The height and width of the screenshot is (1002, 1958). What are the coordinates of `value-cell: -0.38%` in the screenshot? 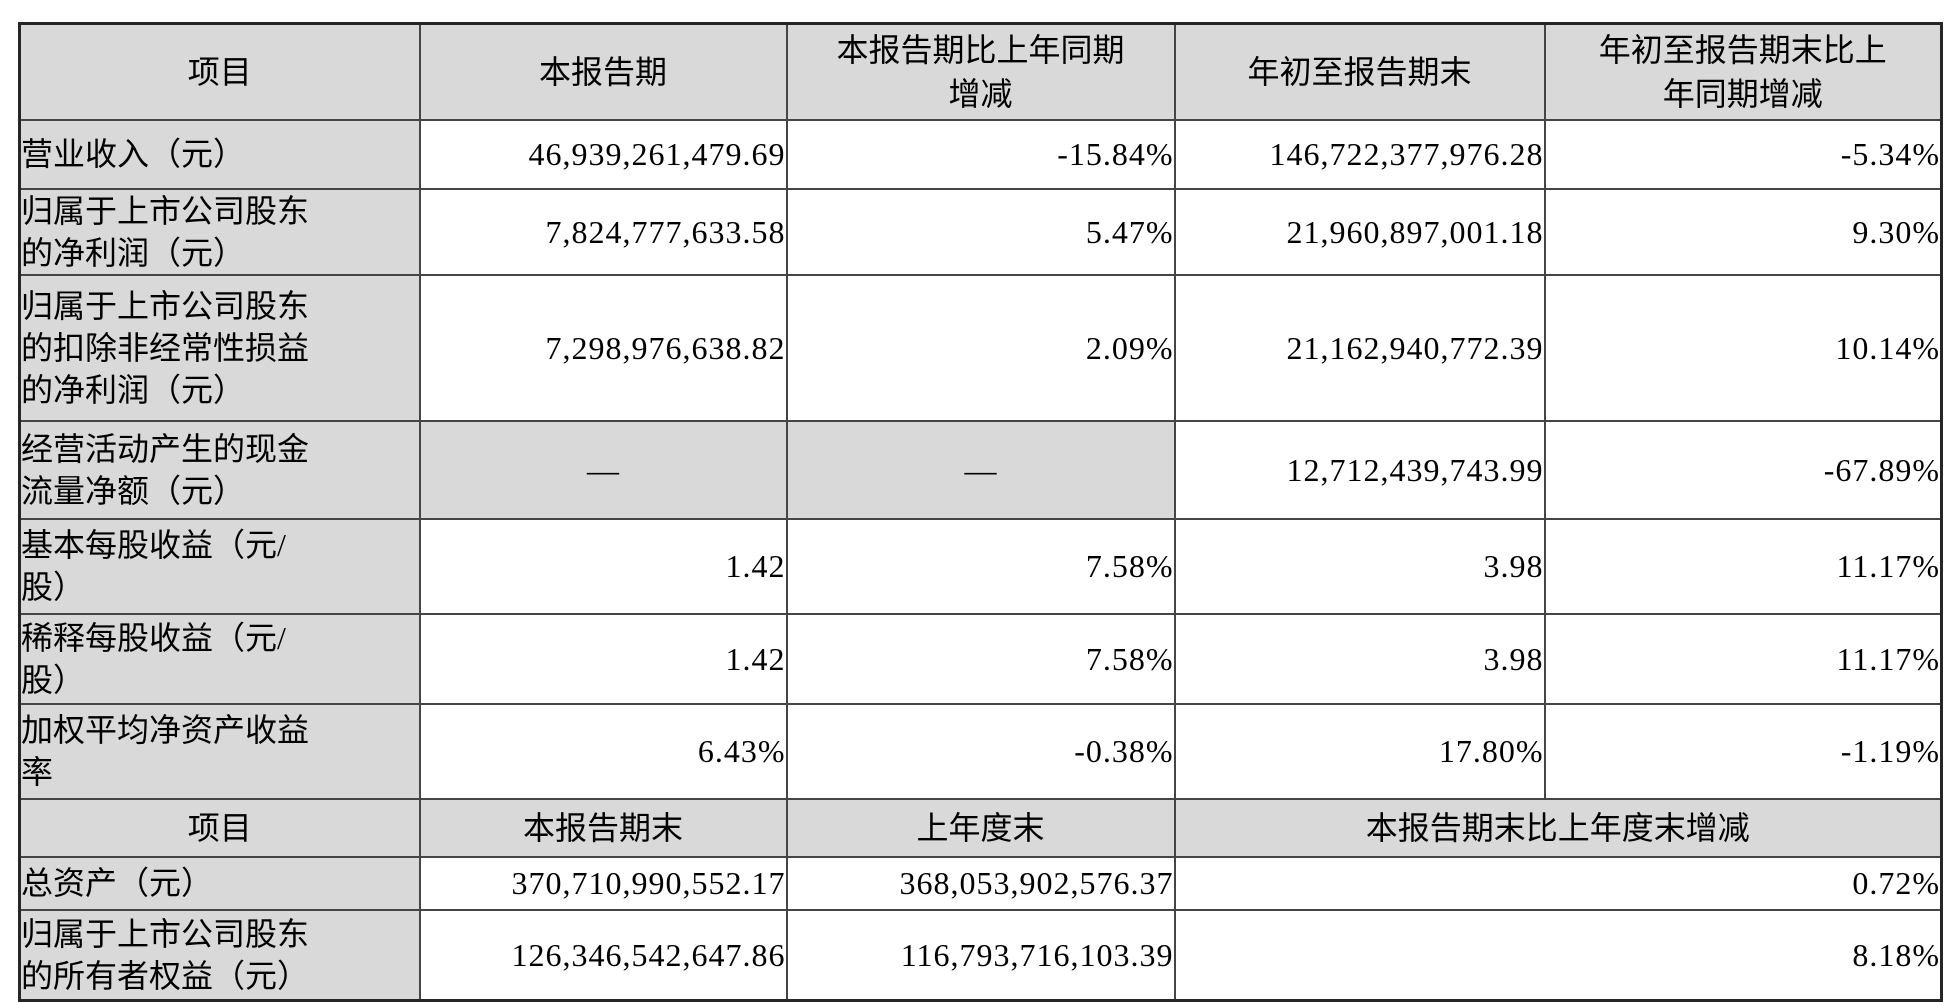 It's located at (980, 751).